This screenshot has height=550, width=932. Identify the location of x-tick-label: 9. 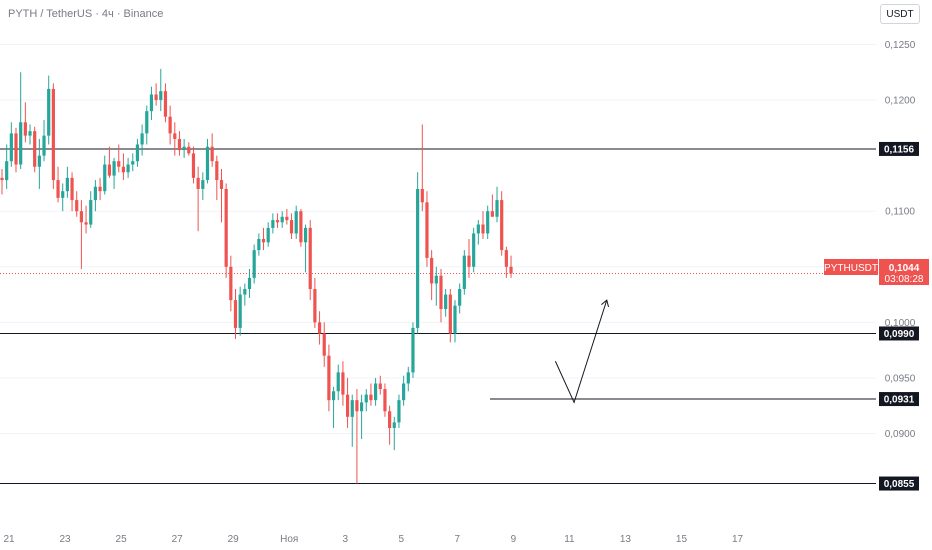
(514, 539).